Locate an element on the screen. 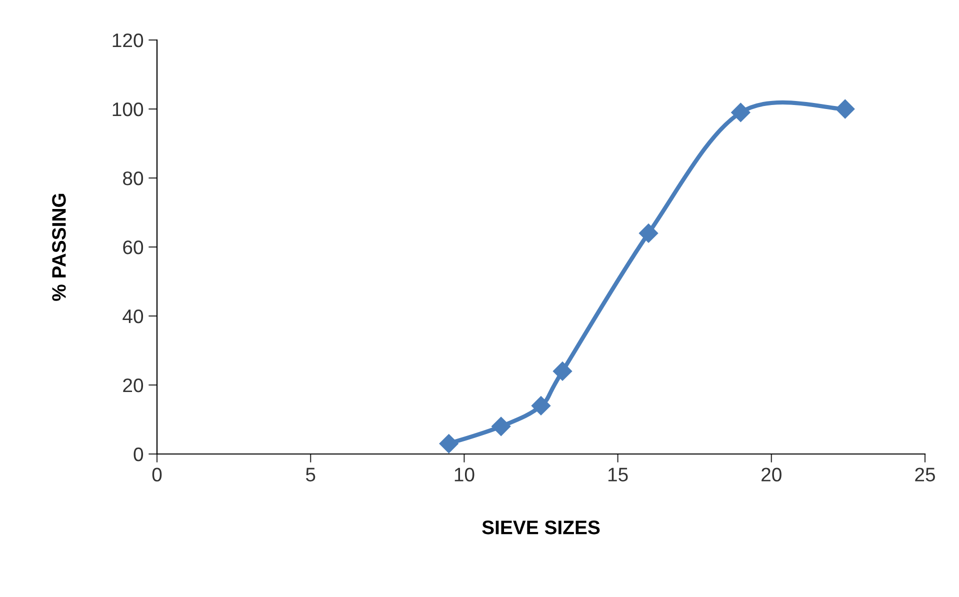 This screenshot has height=597, width=959. x-tick-label: 0 is located at coordinates (157, 475).